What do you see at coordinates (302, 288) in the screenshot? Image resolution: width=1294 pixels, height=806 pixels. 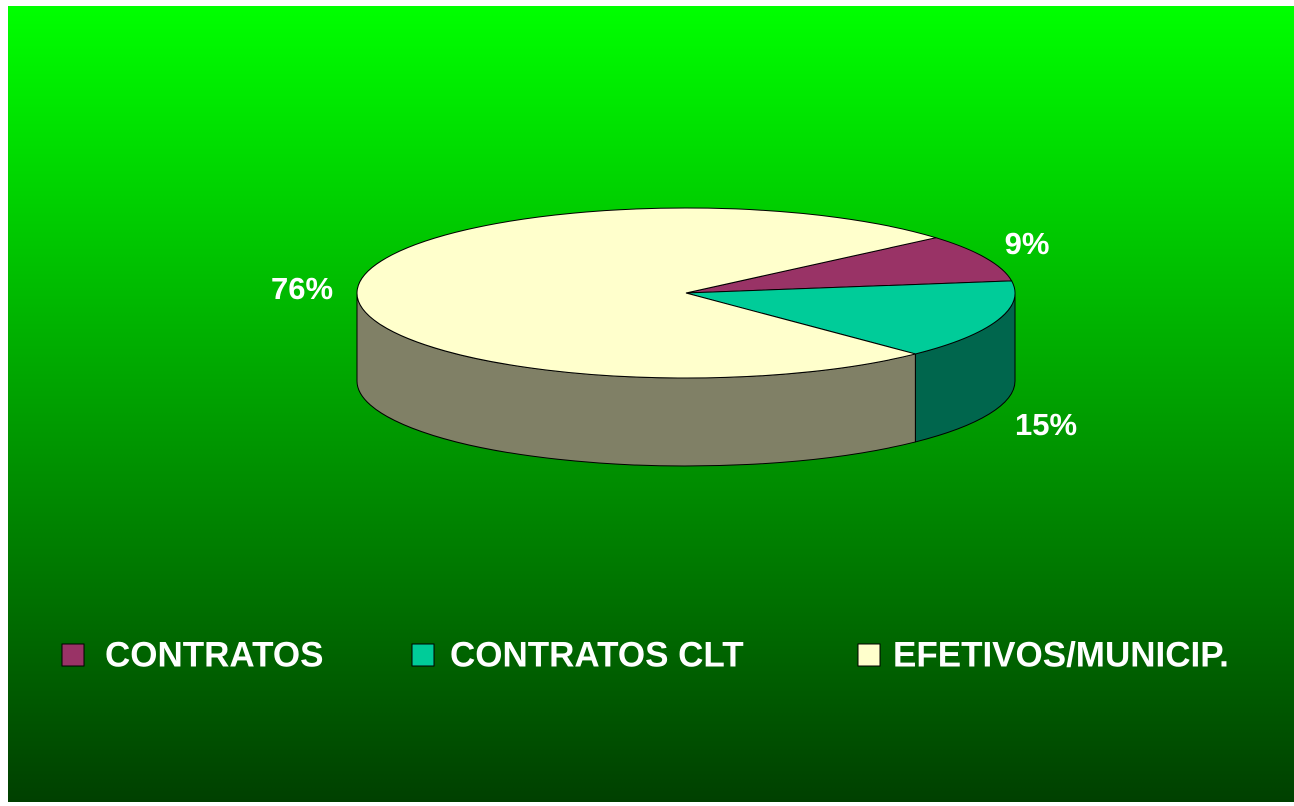 I see `data-label: 76%` at bounding box center [302, 288].